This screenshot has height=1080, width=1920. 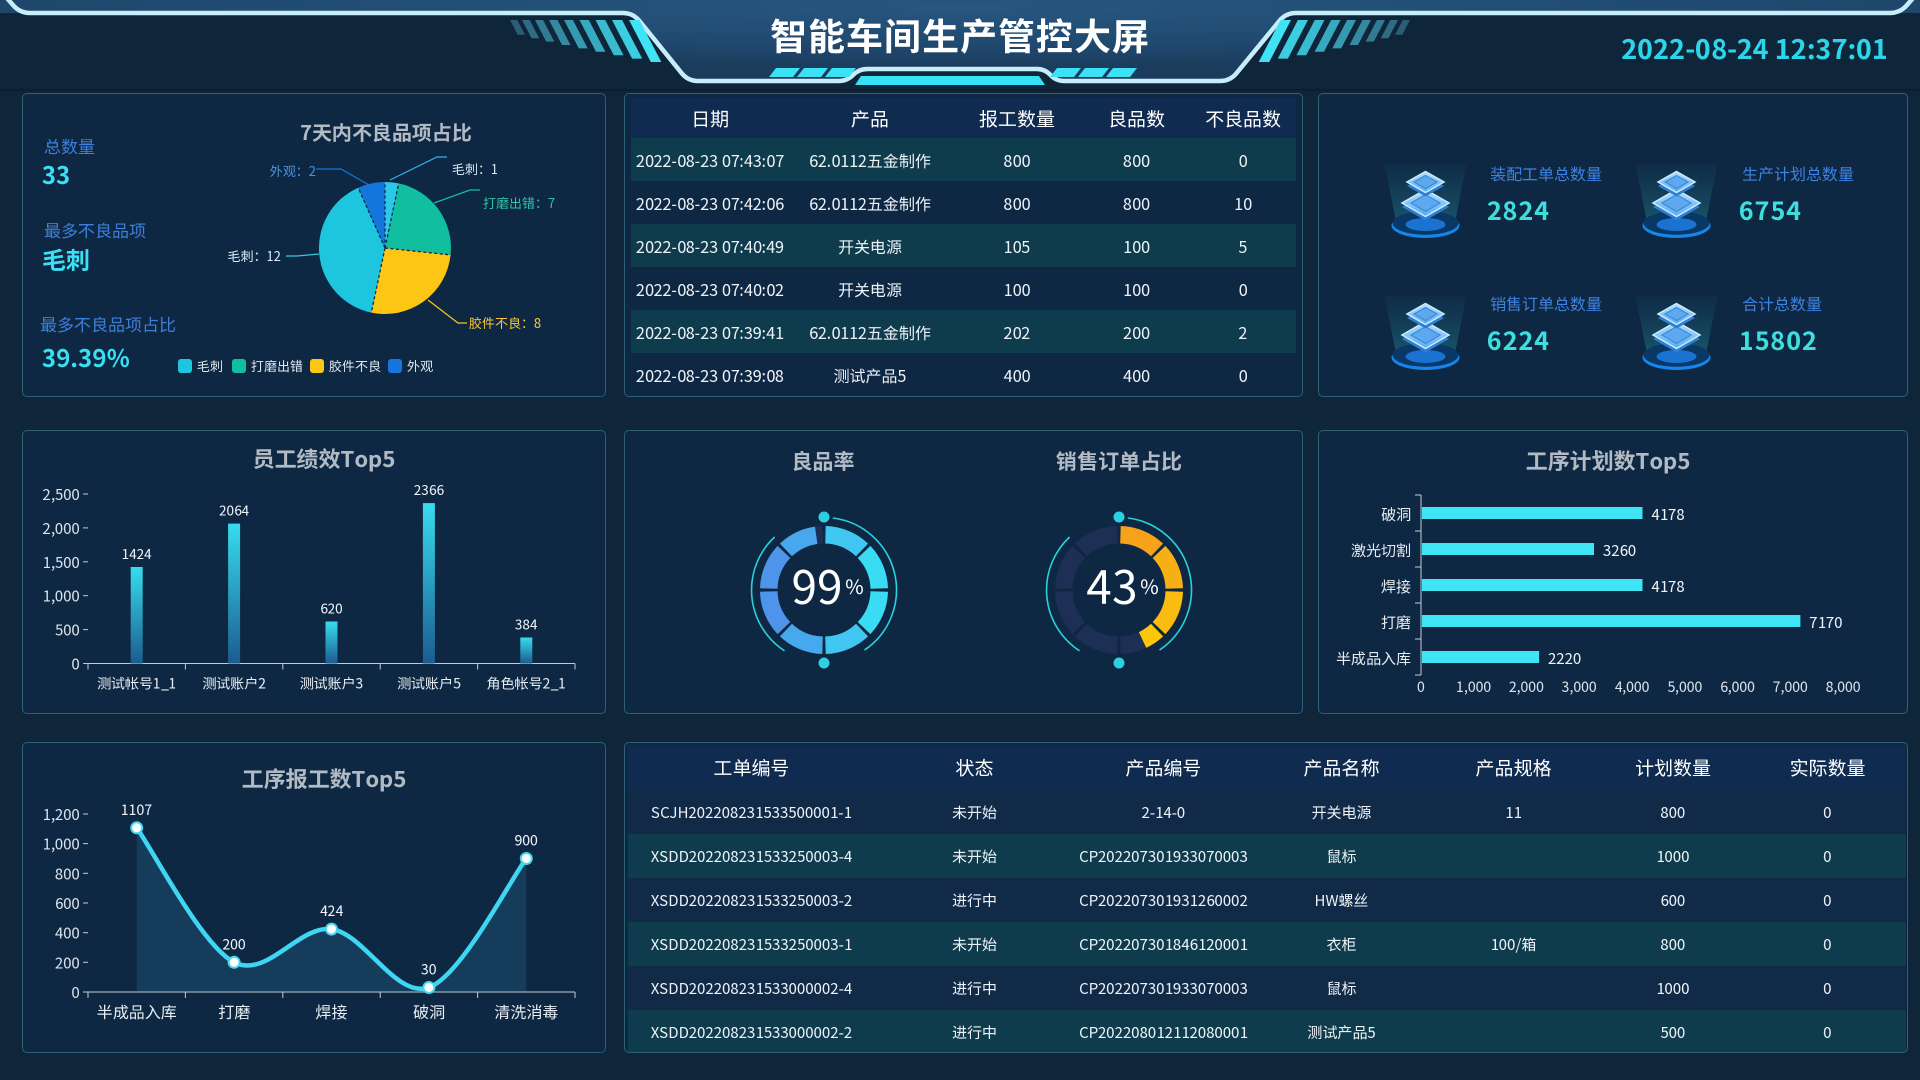 I want to click on svg-text: 销售订单占比, so click(x=1119, y=461).